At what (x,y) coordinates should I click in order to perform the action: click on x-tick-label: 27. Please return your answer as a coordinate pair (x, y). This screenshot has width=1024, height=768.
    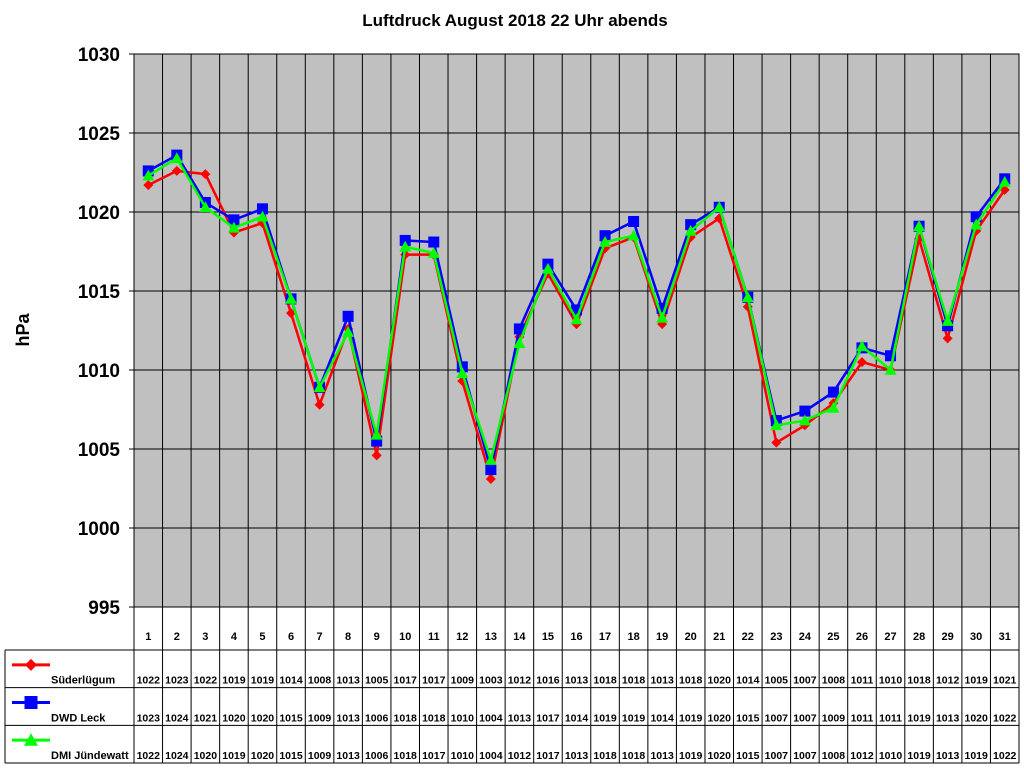
    Looking at the image, I should click on (890, 637).